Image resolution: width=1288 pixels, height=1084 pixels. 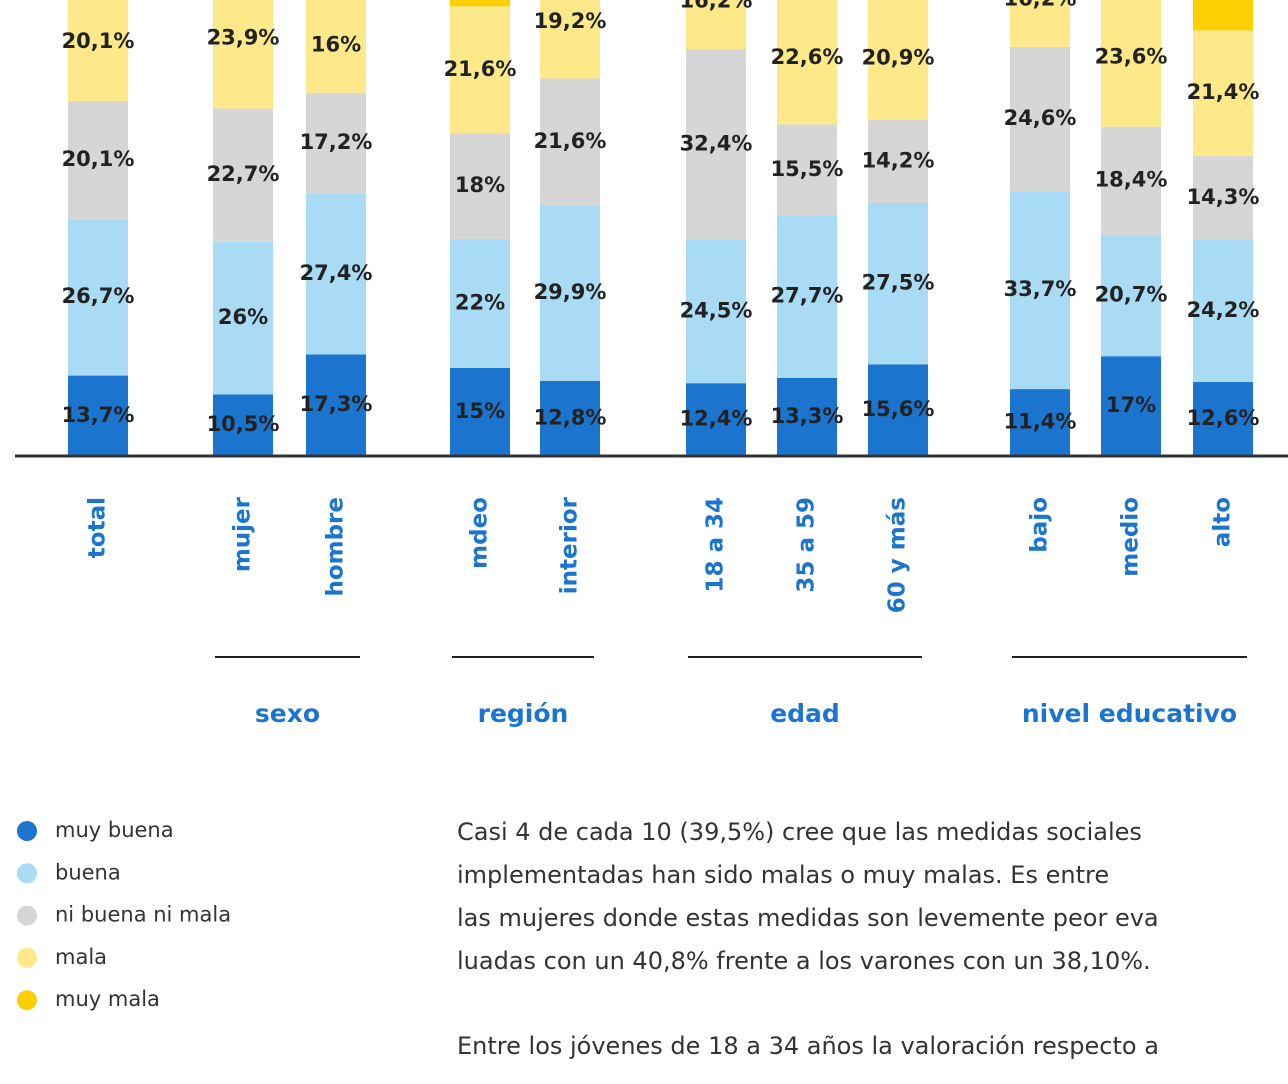 I want to click on category-label: medio, so click(x=1131, y=537).